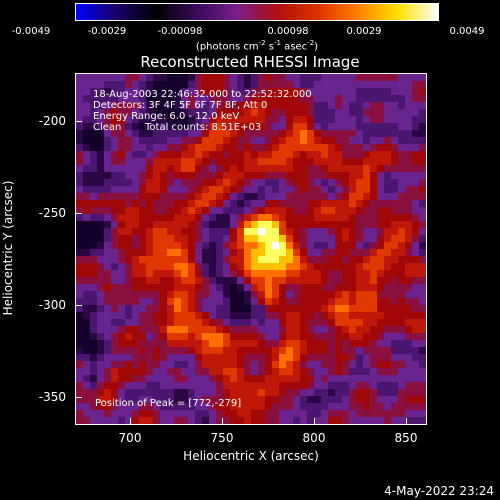 The width and height of the screenshot is (500, 500). I want to click on date-stamp: 4-May-2022 23:24, so click(439, 491).